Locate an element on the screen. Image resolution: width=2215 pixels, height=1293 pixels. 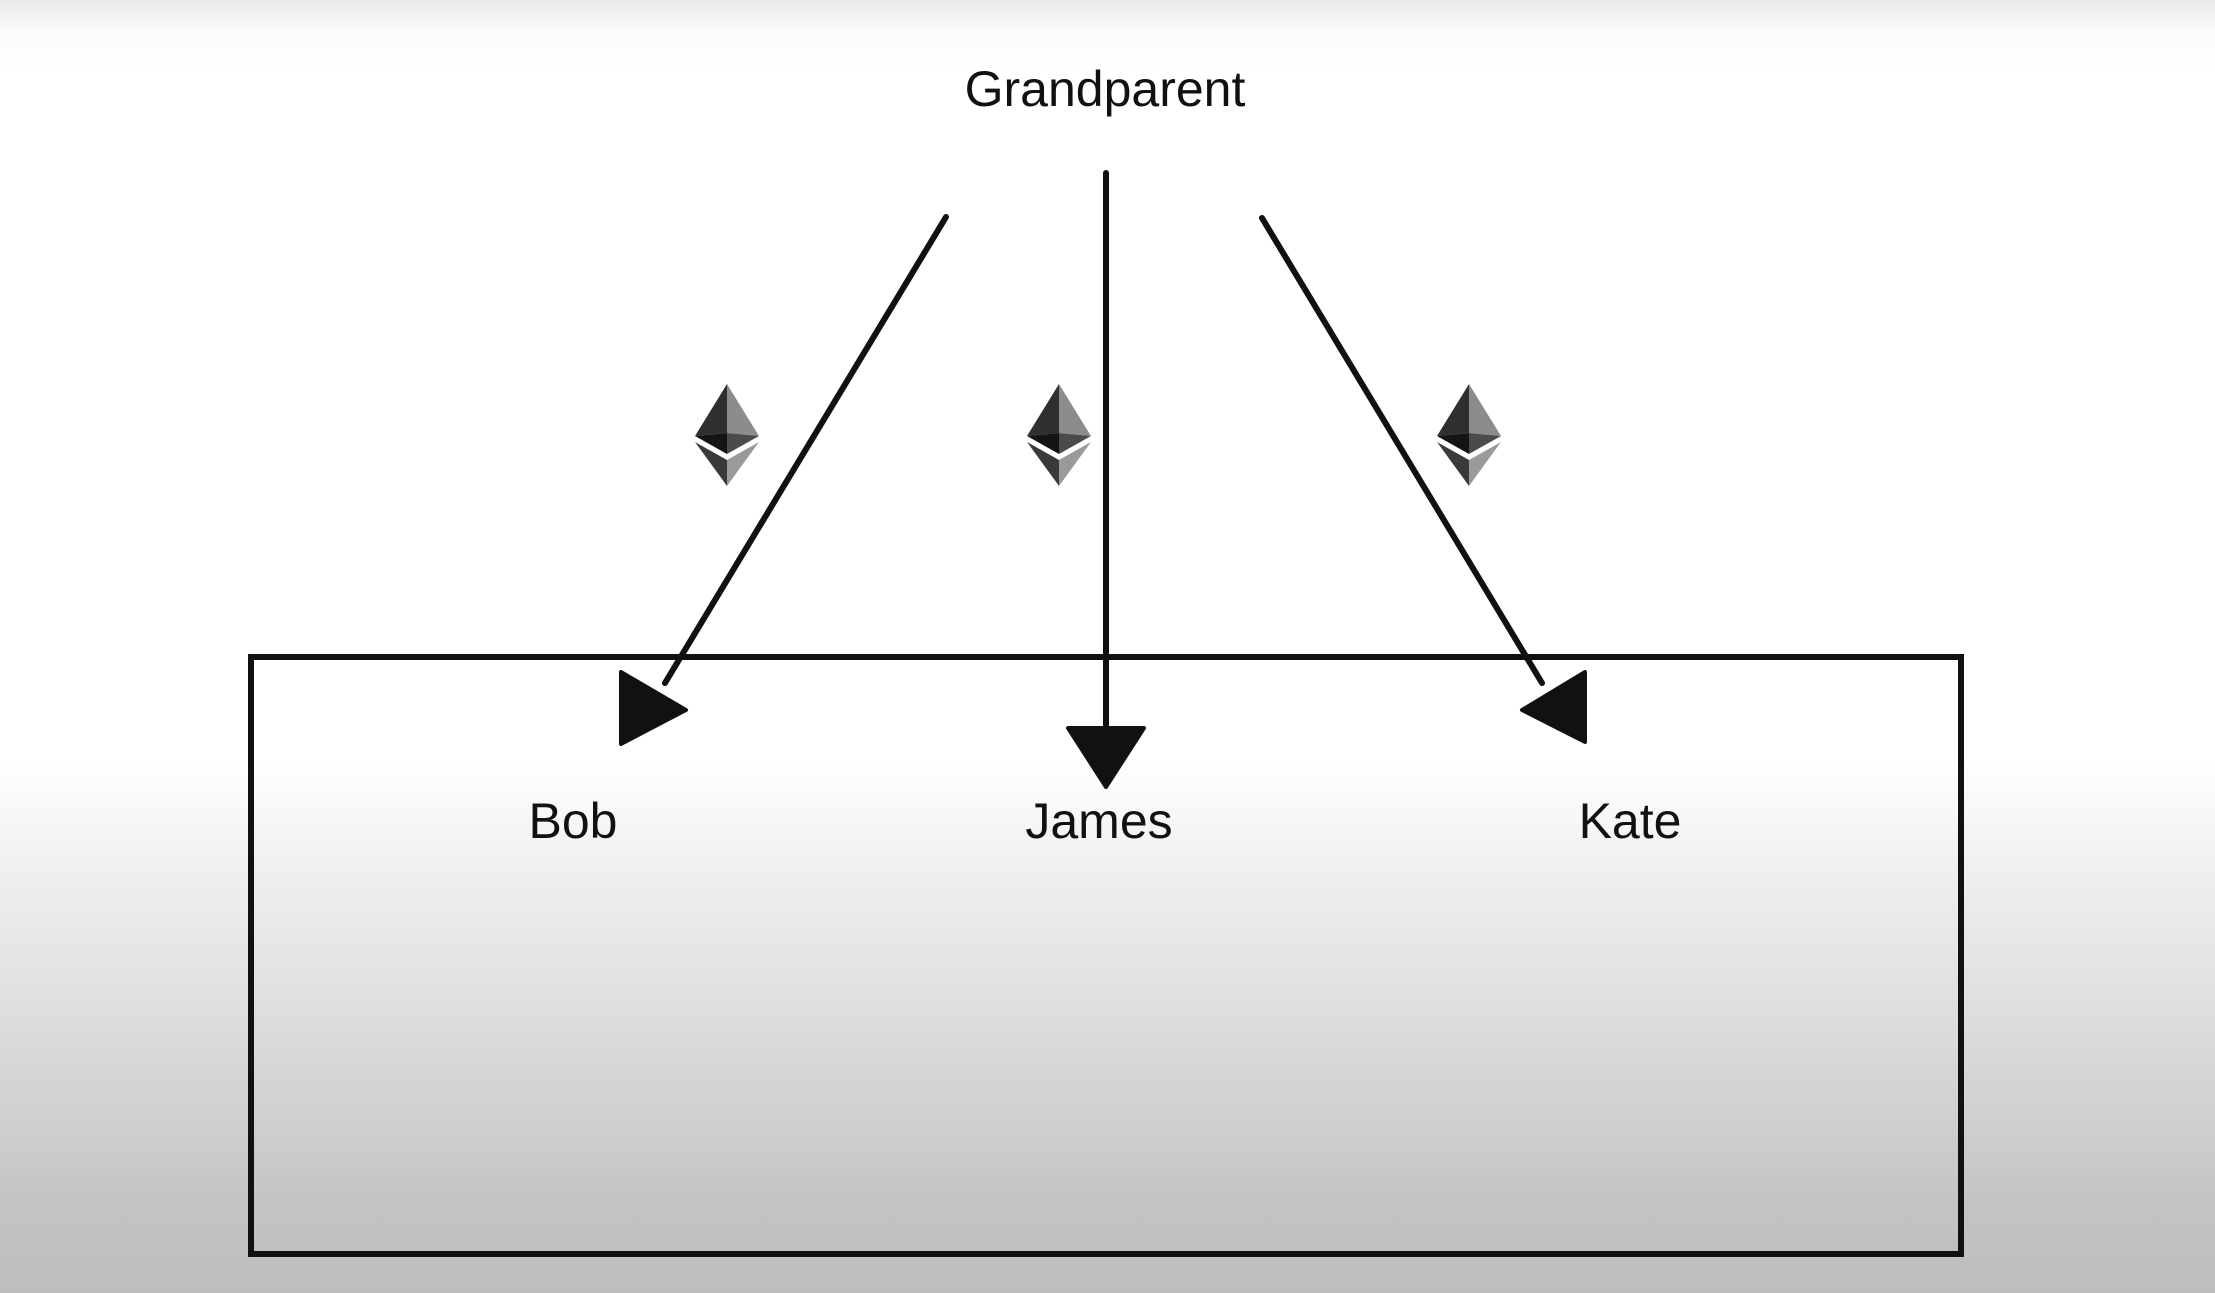
arrow-to-kate is located at coordinates (1423, 479).